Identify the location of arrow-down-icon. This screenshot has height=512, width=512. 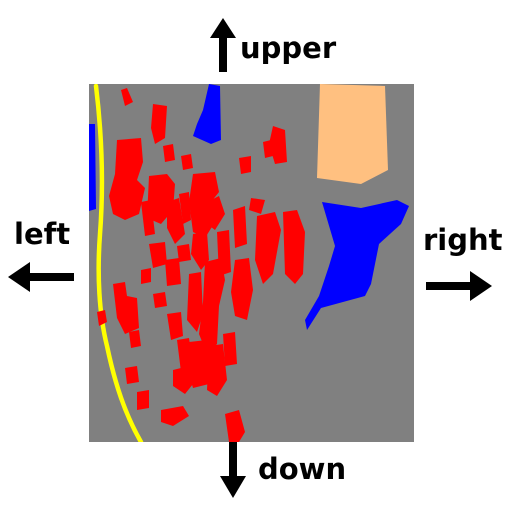
(233, 470).